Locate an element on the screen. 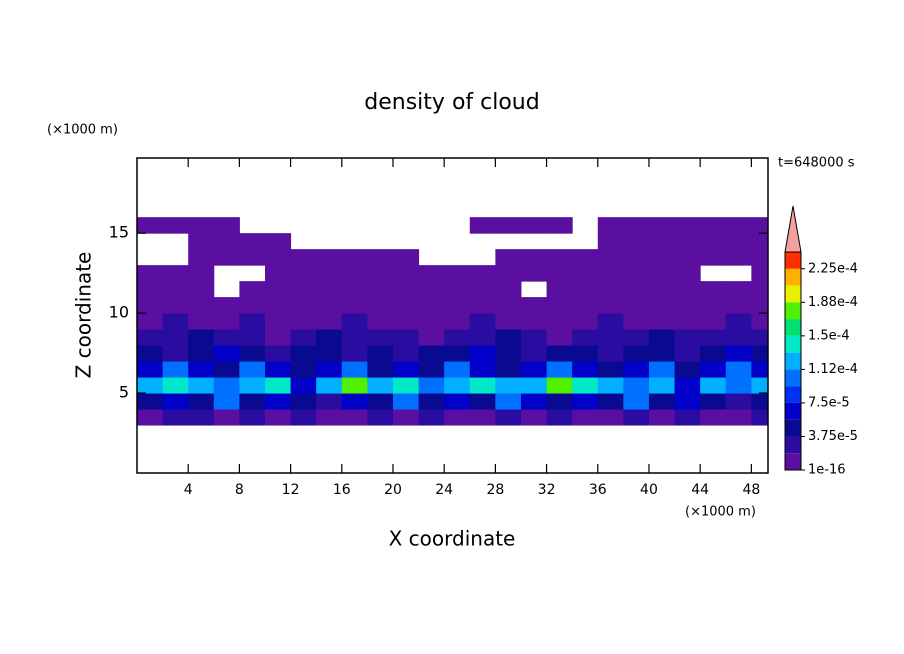 The image size is (904, 654). colorbar-tick-label: 2.25e-4 is located at coordinates (833, 268).